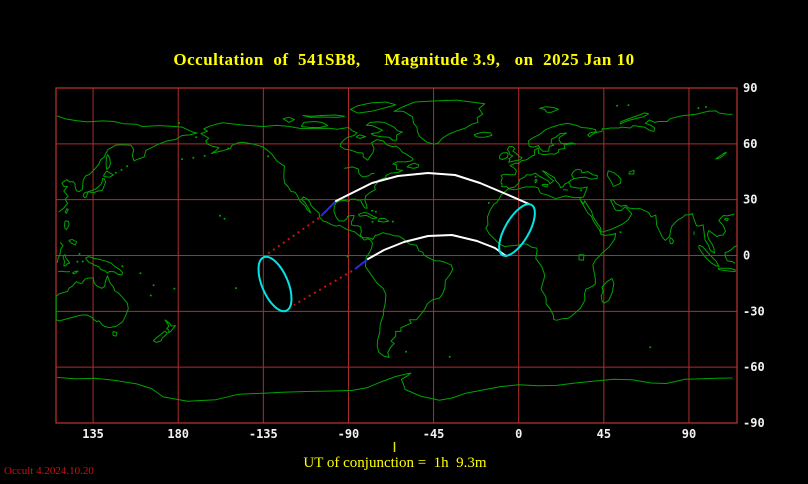 Image resolution: width=808 pixels, height=484 pixels. What do you see at coordinates (434, 434) in the screenshot?
I see `longitude-tick-label: -45` at bounding box center [434, 434].